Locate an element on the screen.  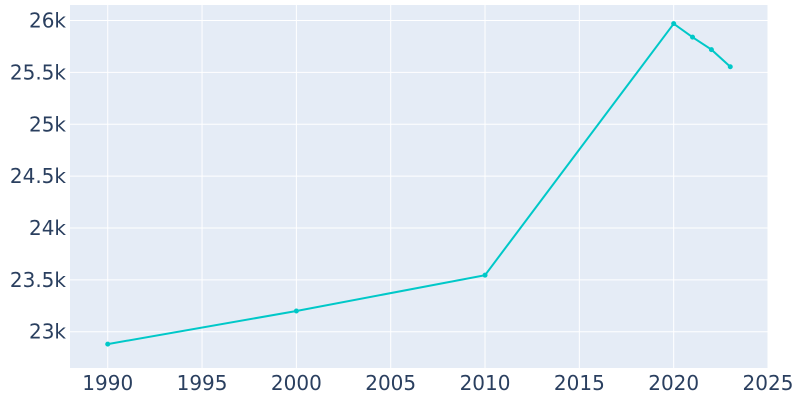
x-tick-label: 2010 is located at coordinates (485, 383).